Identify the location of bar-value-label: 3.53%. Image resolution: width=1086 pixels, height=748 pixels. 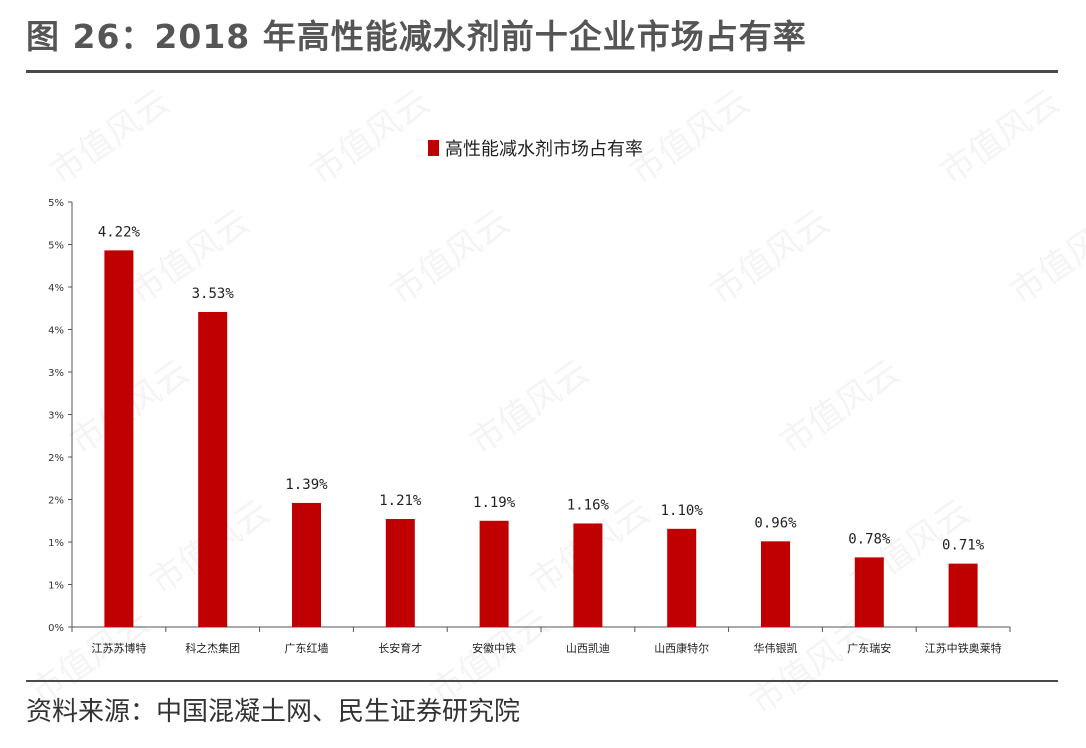
(213, 294).